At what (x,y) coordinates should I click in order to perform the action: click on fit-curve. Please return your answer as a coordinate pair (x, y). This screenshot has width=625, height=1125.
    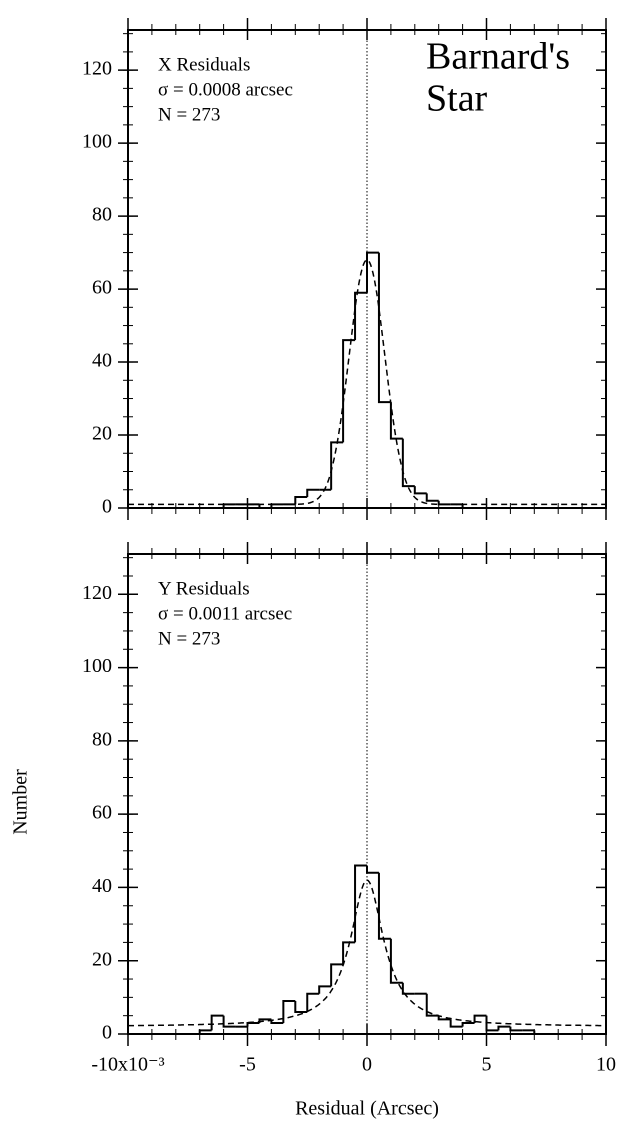
    Looking at the image, I should click on (367, 953).